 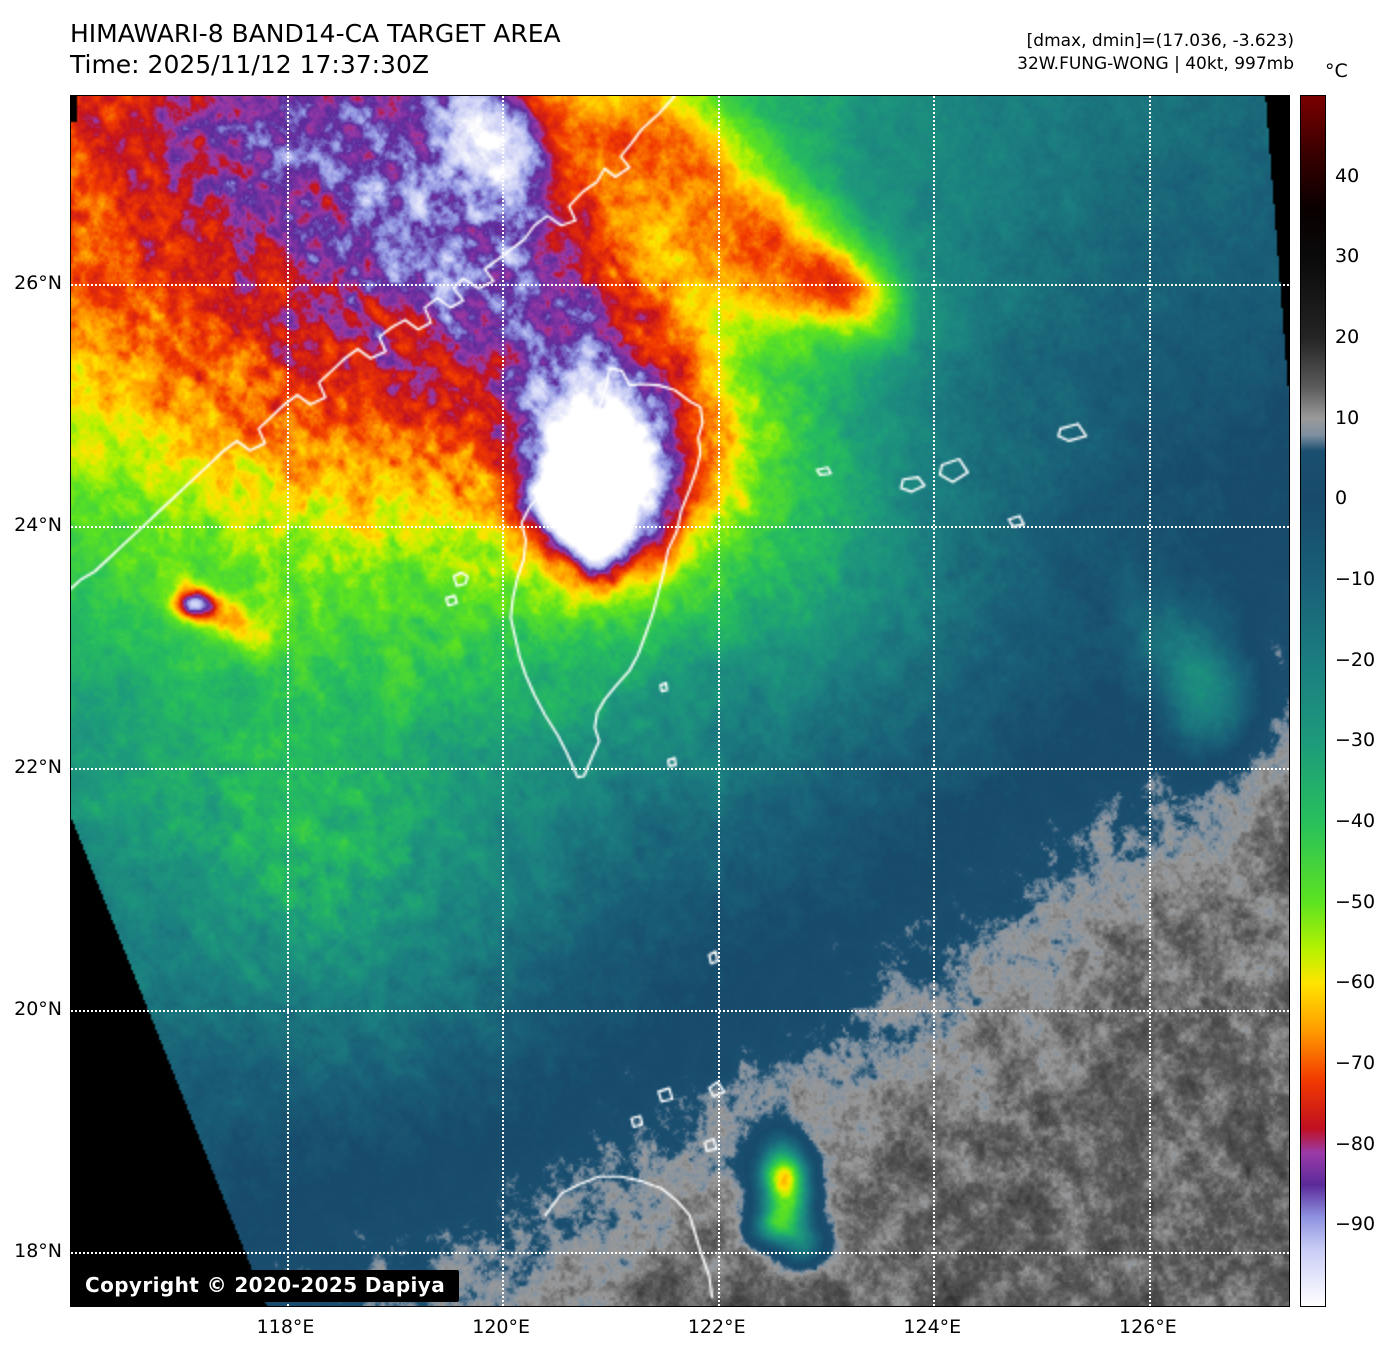 I want to click on colorbar-tick-9: −50, so click(x=1355, y=901).